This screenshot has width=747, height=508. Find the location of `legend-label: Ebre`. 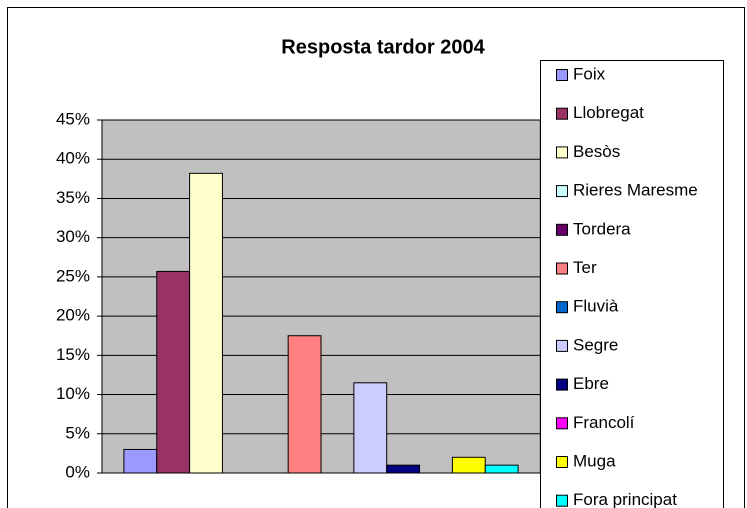

legend-label: Ebre is located at coordinates (591, 383).